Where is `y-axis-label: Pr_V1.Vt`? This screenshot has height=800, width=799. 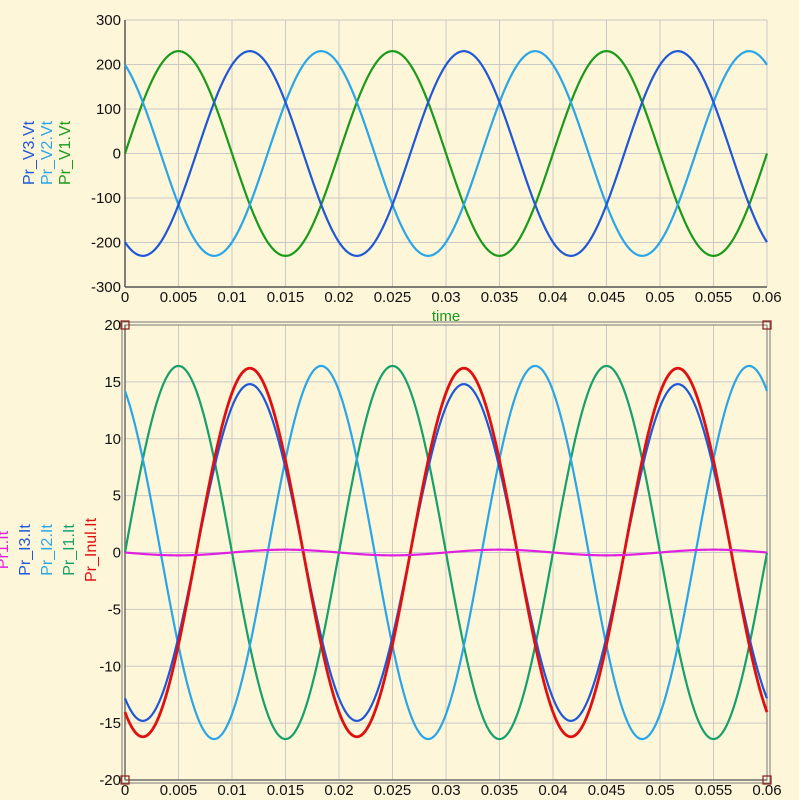
y-axis-label: Pr_V1.Vt is located at coordinates (65, 152).